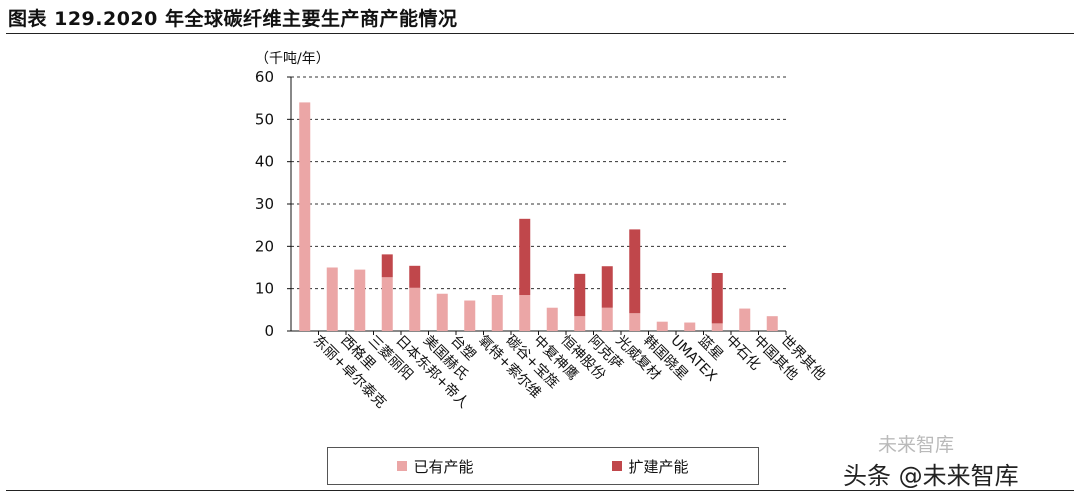  What do you see at coordinates (233, 19) in the screenshot?
I see `figure-title: 图表 129.2020 年全球碳纤维主要生产商产能情况` at bounding box center [233, 19].